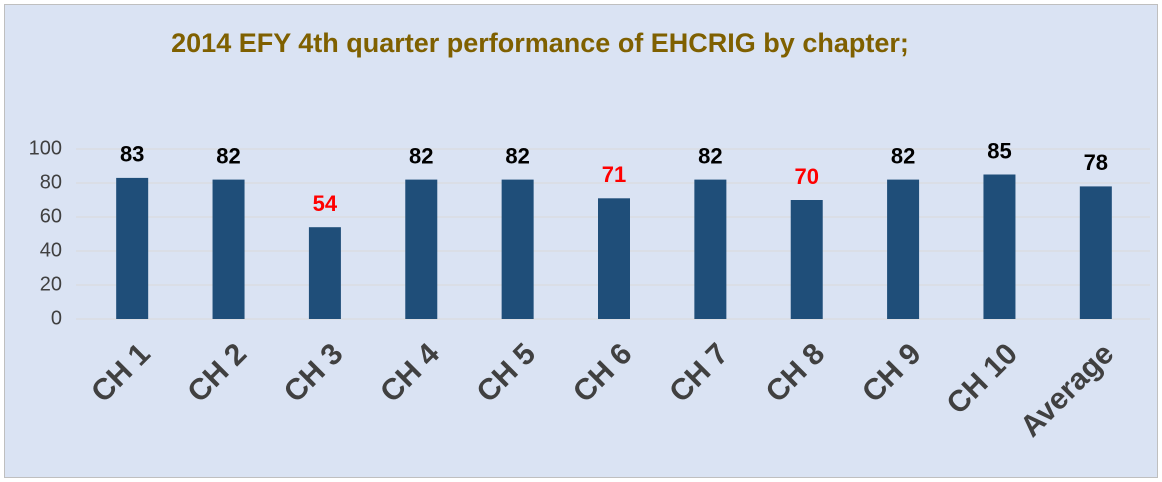 The height and width of the screenshot is (482, 1162). I want to click on x-tick-label: CH 2, so click(217, 373).